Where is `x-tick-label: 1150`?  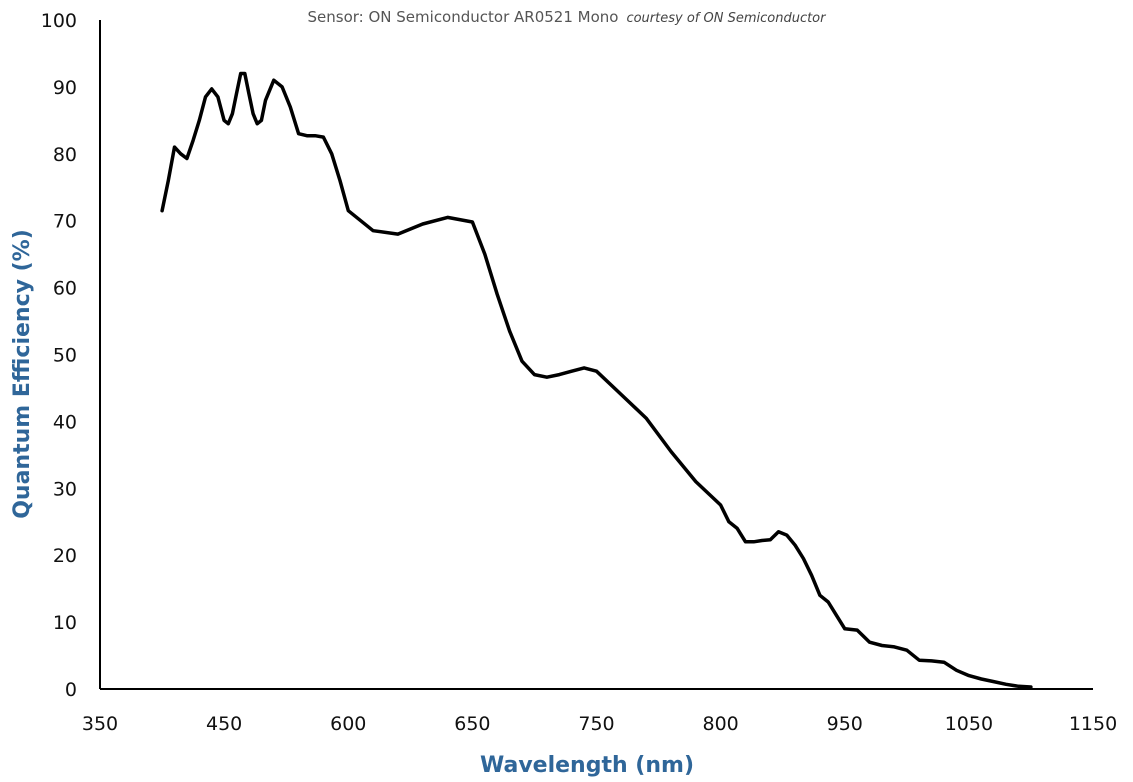
x-tick-label: 1150 is located at coordinates (1093, 724).